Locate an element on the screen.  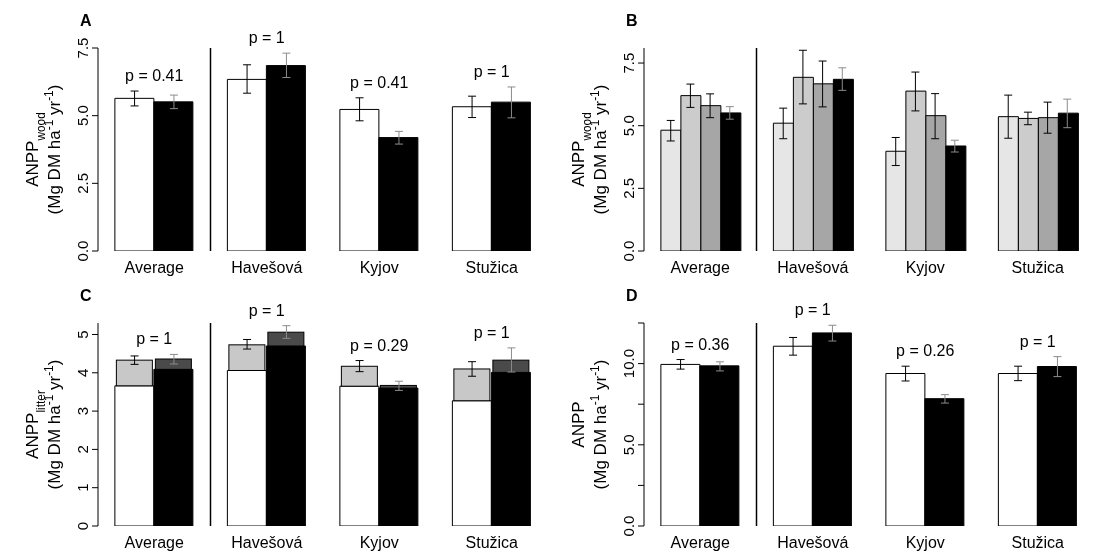
chart-title: C is located at coordinates (86, 295).